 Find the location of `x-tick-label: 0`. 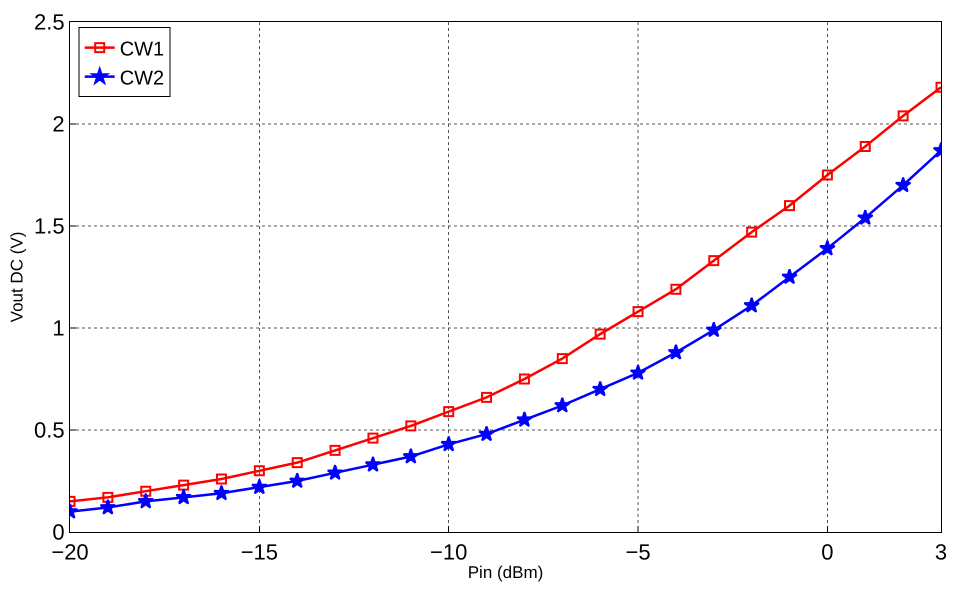

x-tick-label: 0 is located at coordinates (827, 551).